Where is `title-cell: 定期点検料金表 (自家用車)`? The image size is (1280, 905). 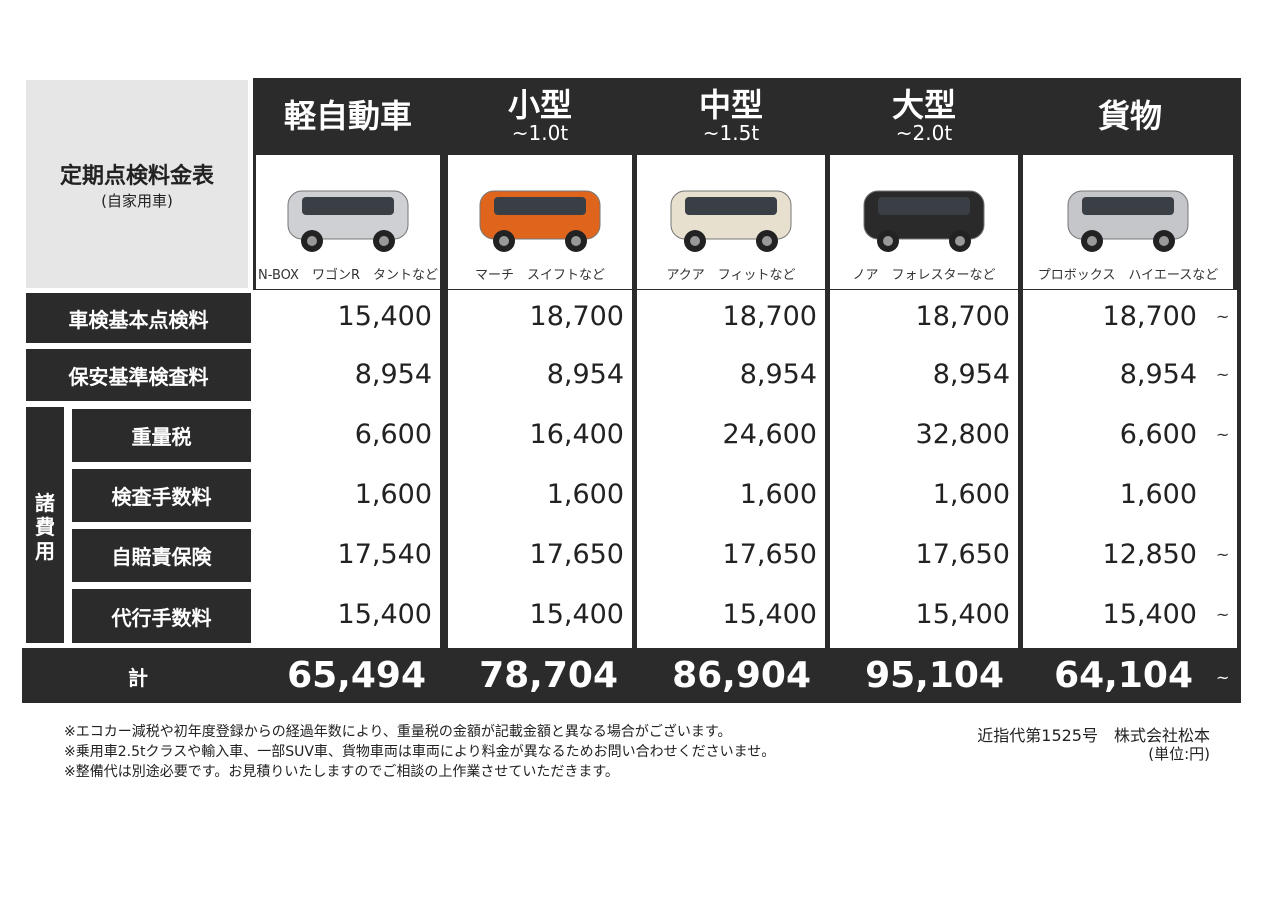 title-cell: 定期点検料金表 (自家用車) is located at coordinates (137, 184).